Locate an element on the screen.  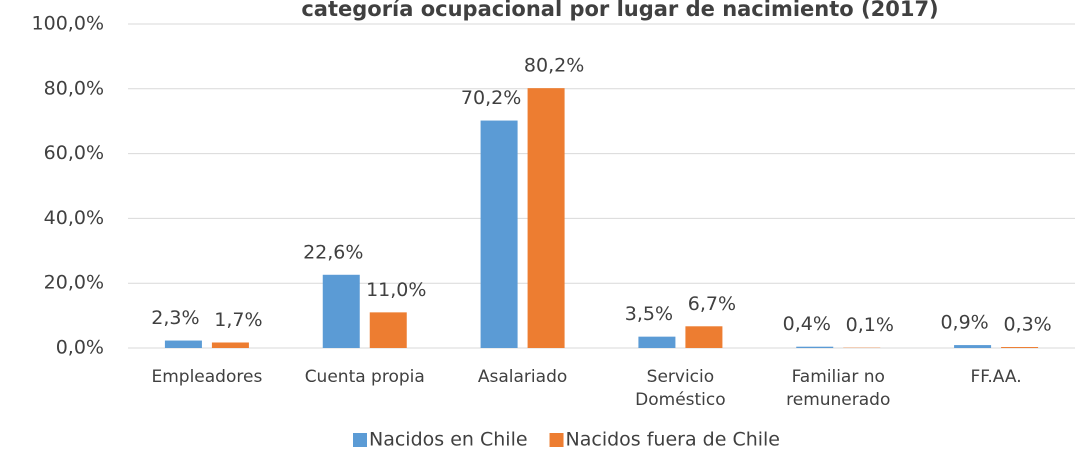
x-tick-label: Cuenta propia is located at coordinates (364, 377).